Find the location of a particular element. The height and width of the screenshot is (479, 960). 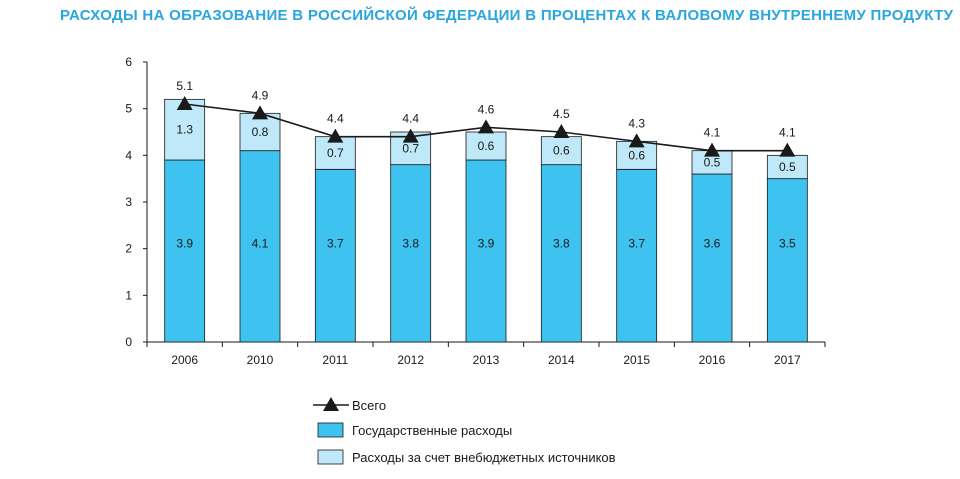

total-label: 5.1 is located at coordinates (184, 86).